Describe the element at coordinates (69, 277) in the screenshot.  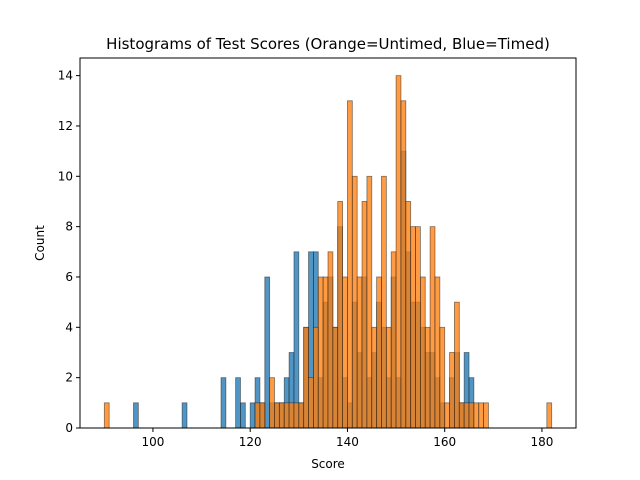
I see `y-tick-label: 6` at that location.